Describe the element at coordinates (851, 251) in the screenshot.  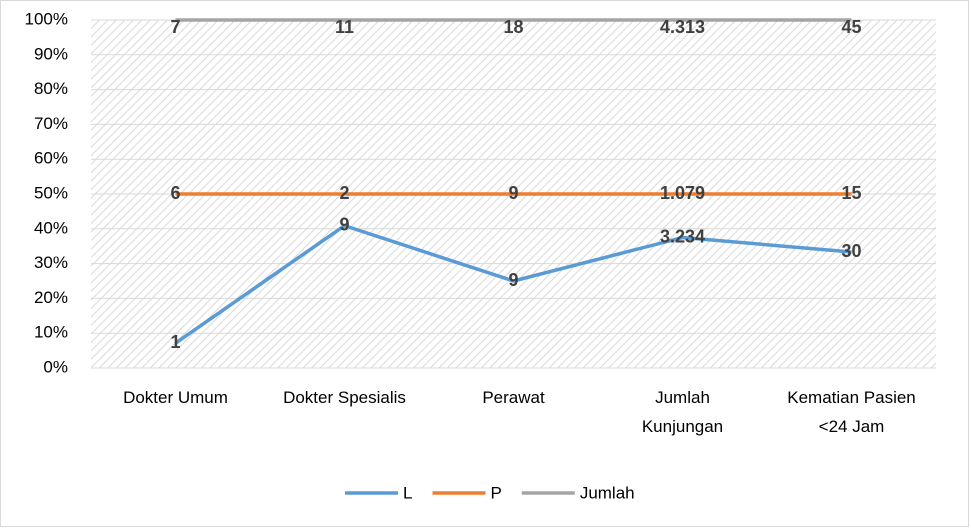
I see `data-label: 30` at that location.